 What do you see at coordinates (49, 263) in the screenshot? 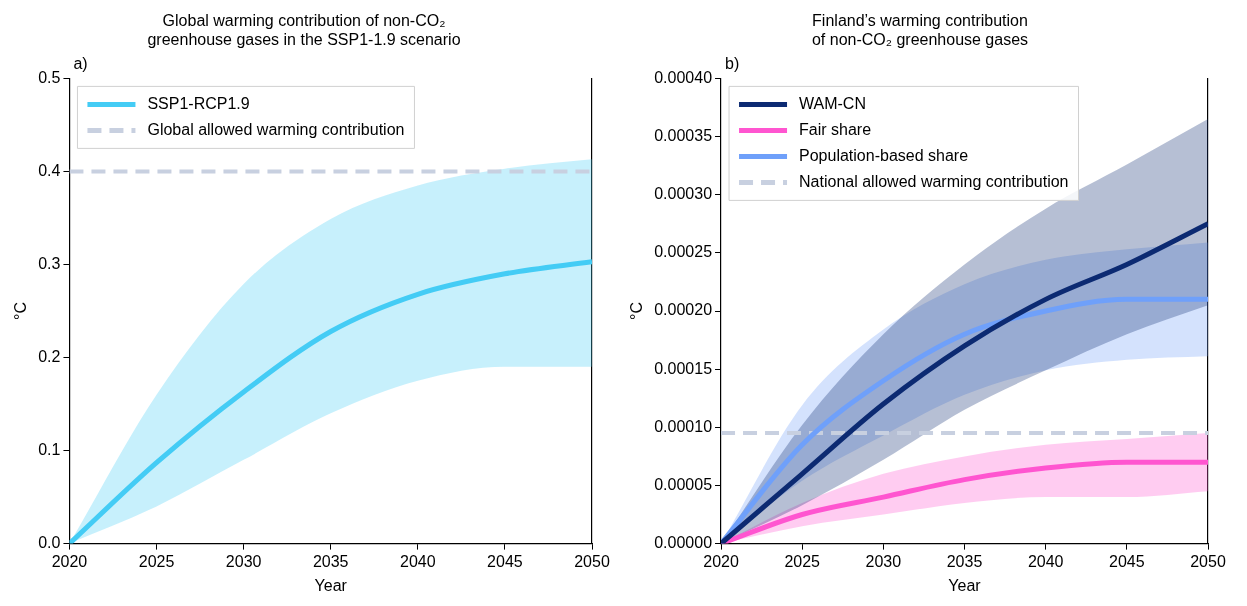
I see `y-tick-label: 0.3` at bounding box center [49, 263].